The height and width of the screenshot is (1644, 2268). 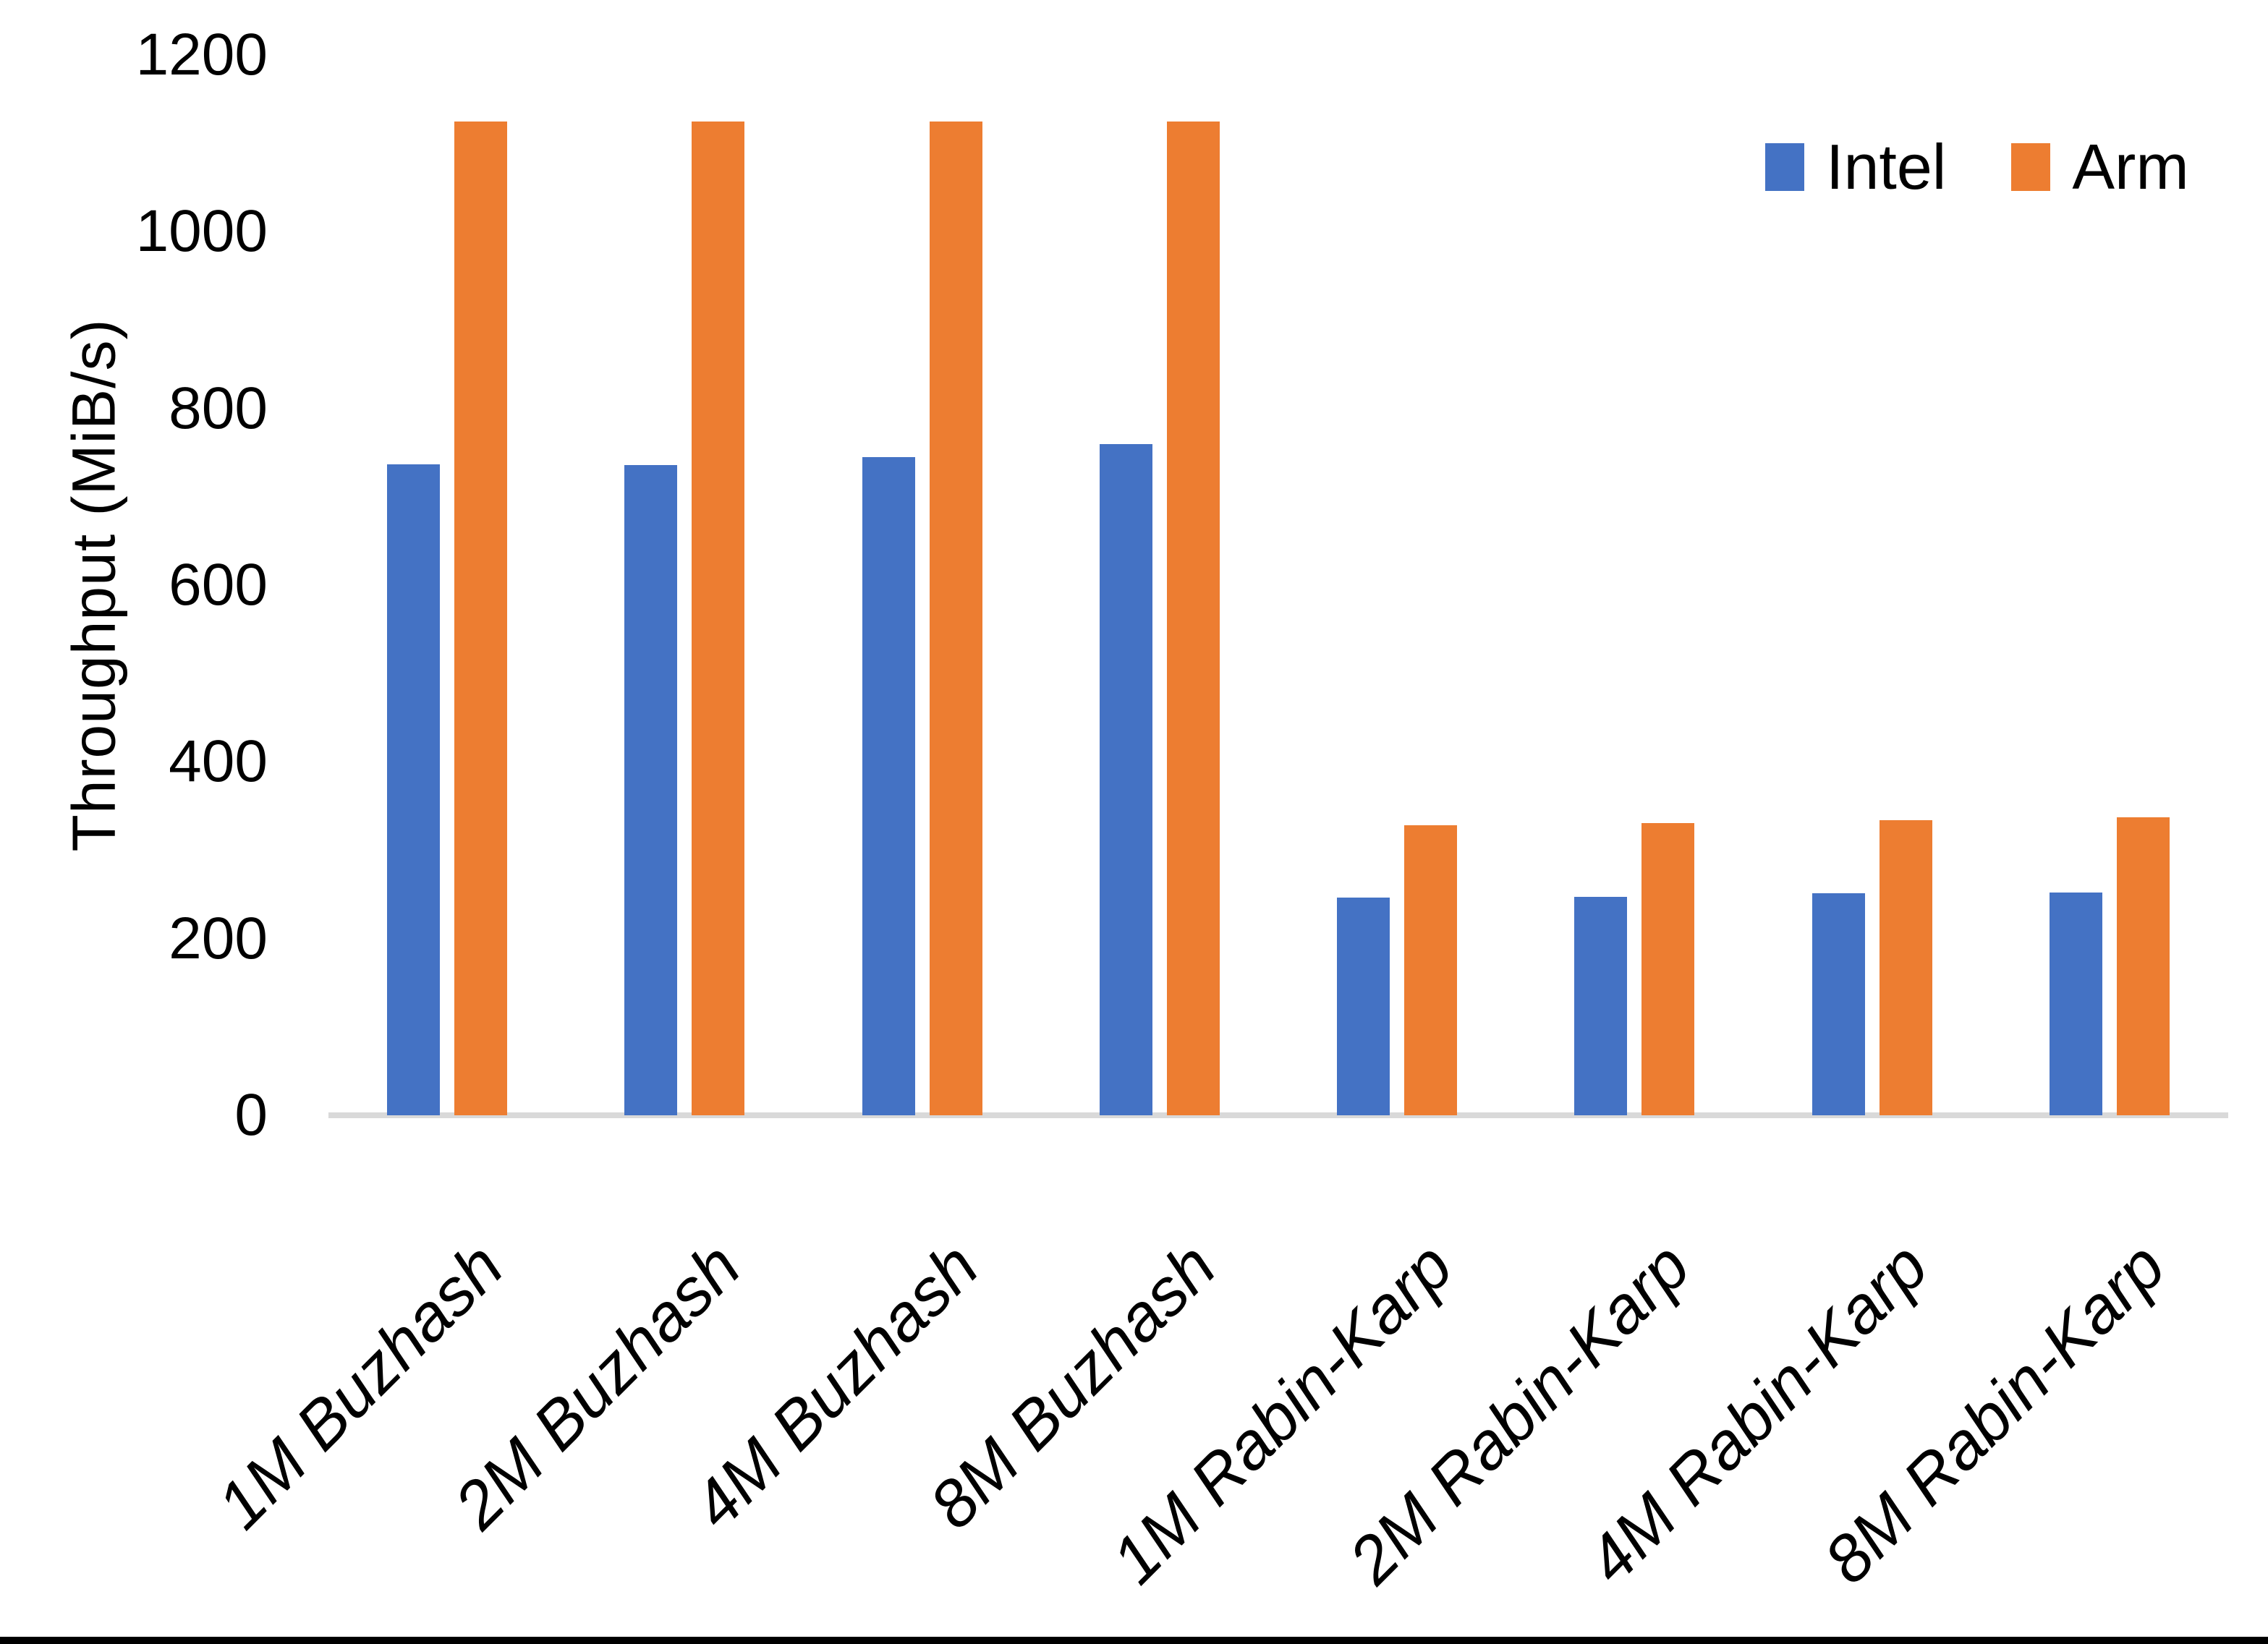 I want to click on y-tick-400: 400, so click(x=218, y=761).